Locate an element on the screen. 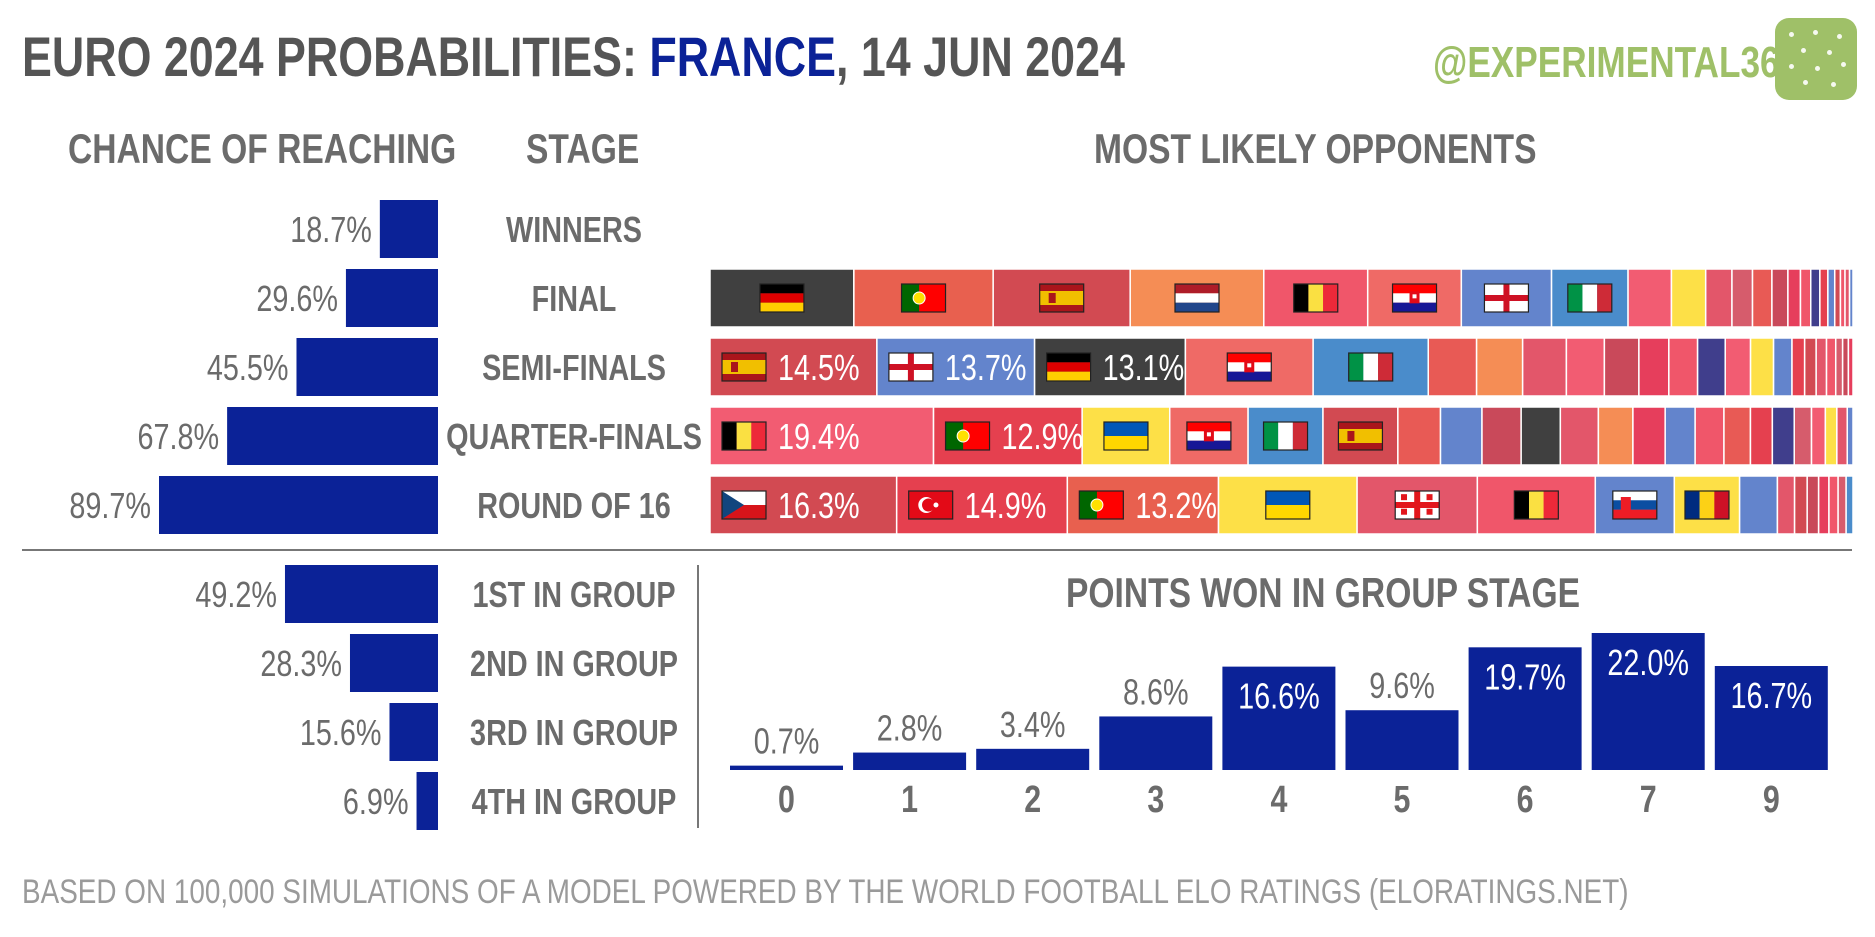 Image resolution: width=1875 pixels, height=937 pixels. header-stage: STAGE is located at coordinates (597, 149).